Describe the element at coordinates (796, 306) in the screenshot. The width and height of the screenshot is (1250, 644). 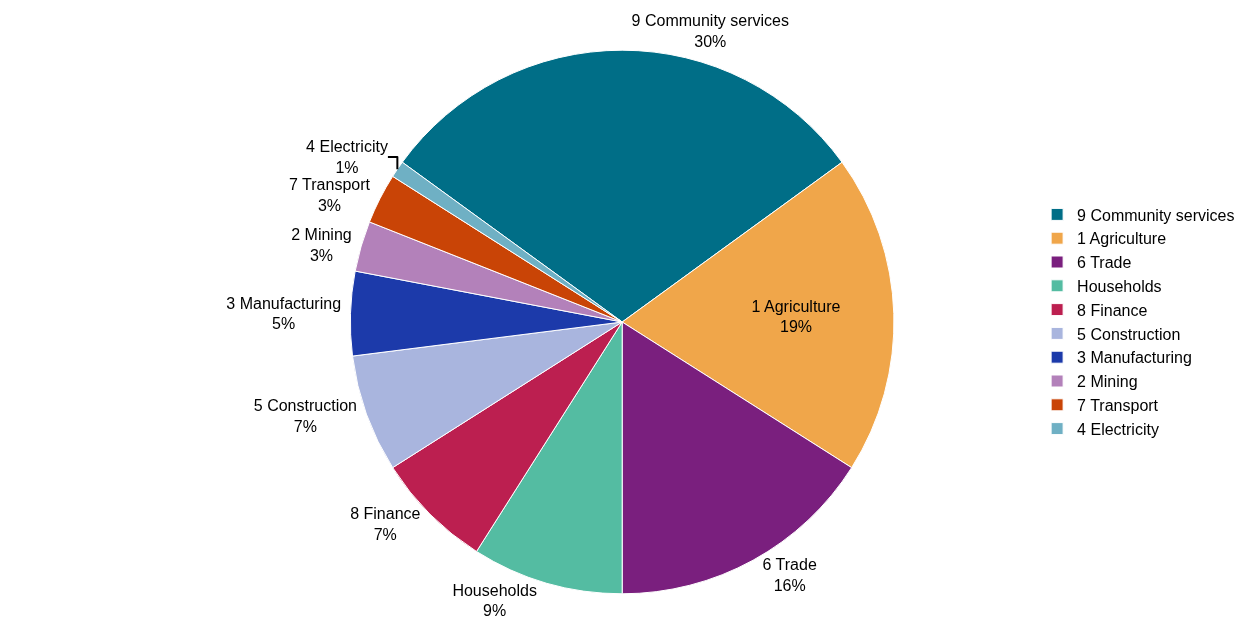
I see `slice-label: 1 Agriculture` at that location.